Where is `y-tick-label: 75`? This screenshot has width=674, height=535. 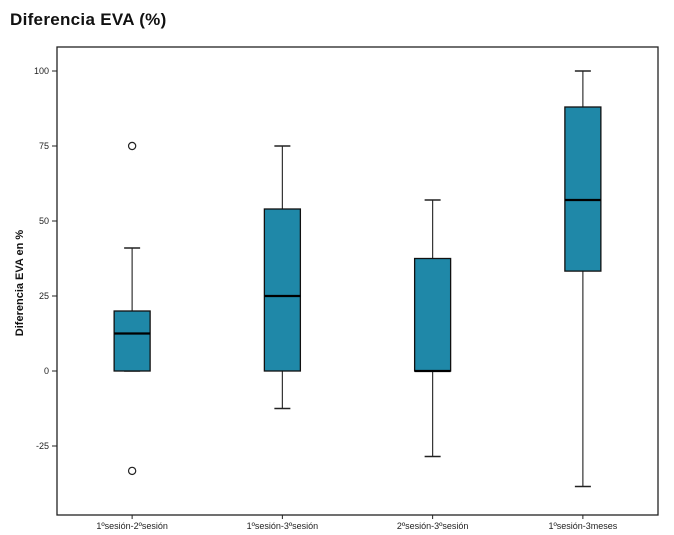
y-tick-label: 75 is located at coordinates (44, 146).